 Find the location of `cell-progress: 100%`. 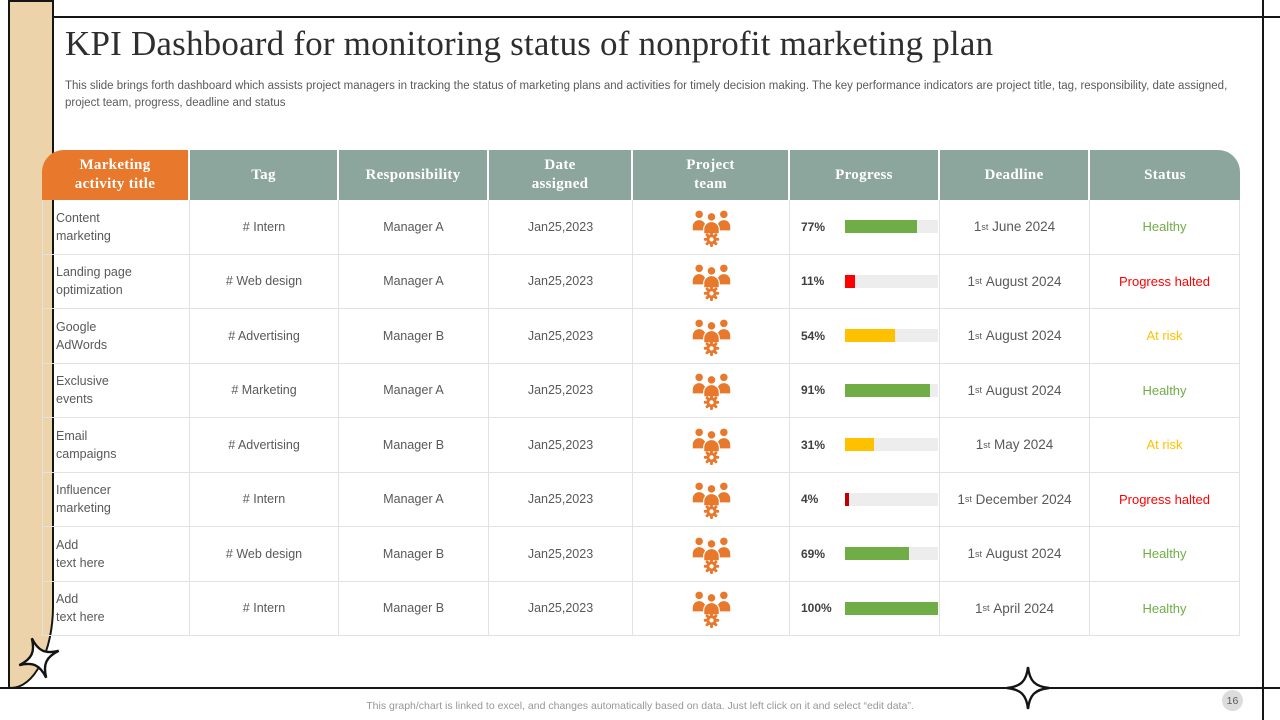

cell-progress: 100% is located at coordinates (865, 608).